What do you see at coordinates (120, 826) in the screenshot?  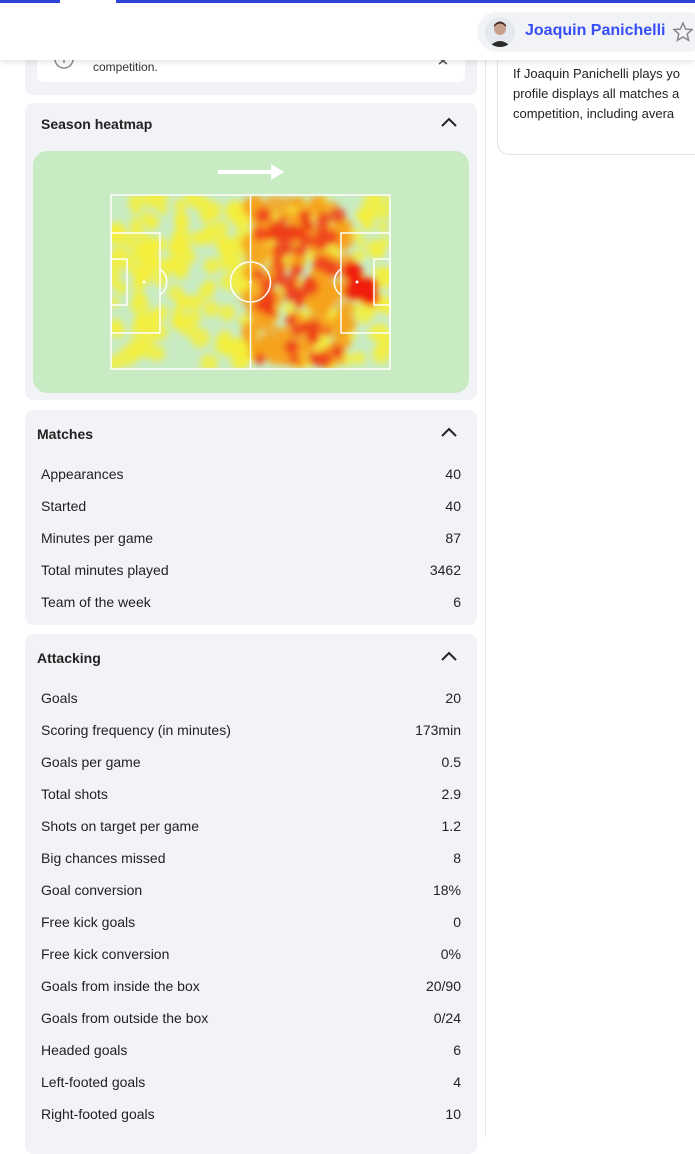 I see `stat-label: Shots on target per game` at bounding box center [120, 826].